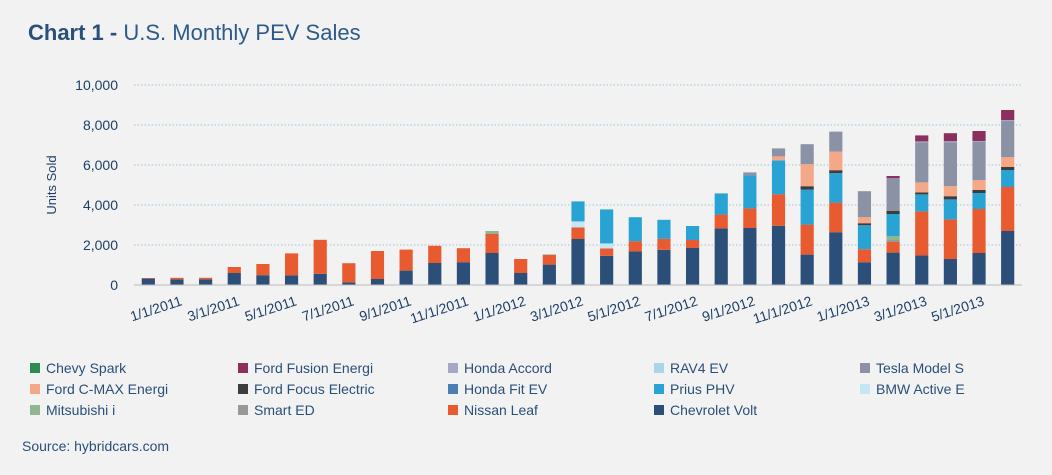  What do you see at coordinates (613, 309) in the screenshot?
I see `x-tick-label: 5/1/2012` at bounding box center [613, 309].